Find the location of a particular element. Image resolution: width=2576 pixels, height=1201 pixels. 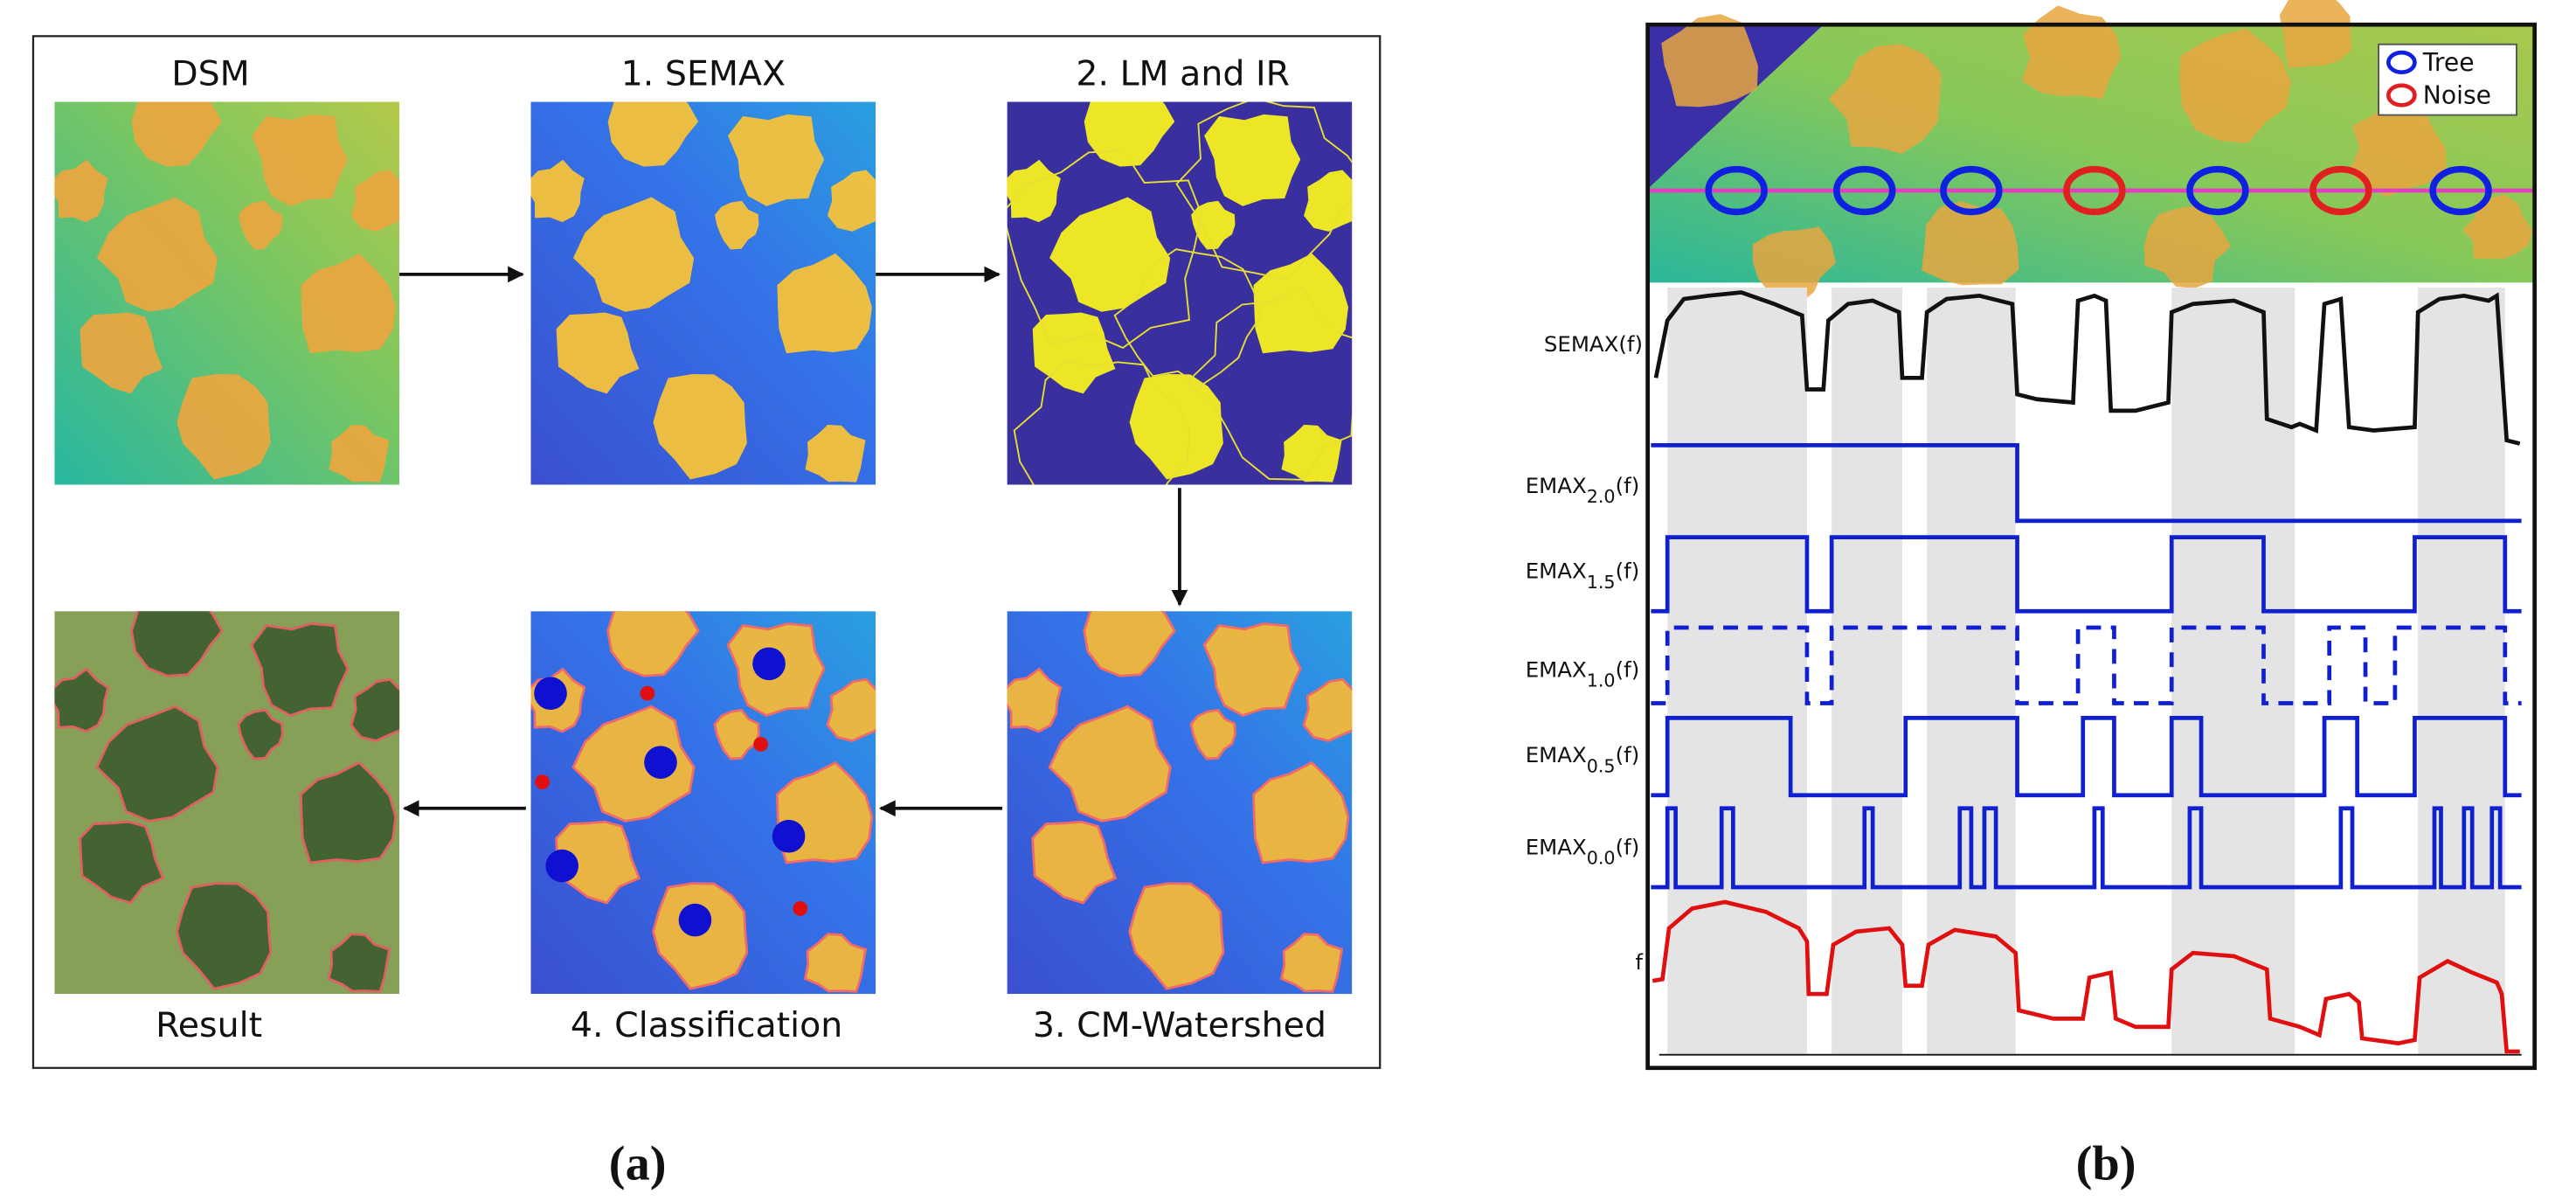

row-label-sub: 1.0 is located at coordinates (1601, 680).